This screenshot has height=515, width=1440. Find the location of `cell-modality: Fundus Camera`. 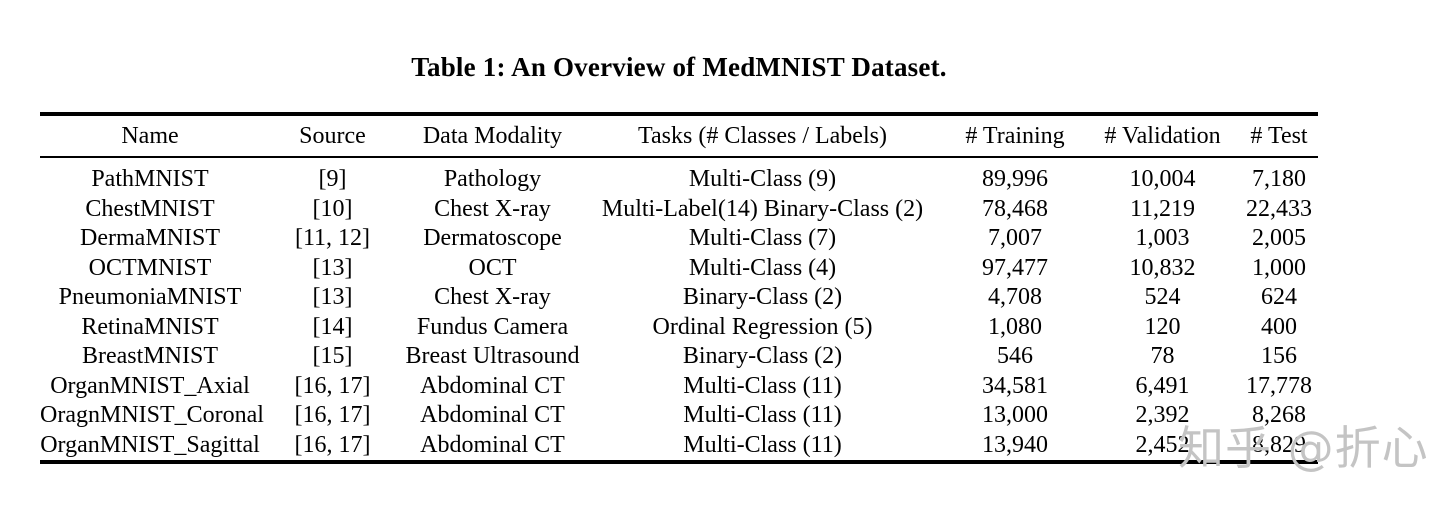

cell-modality: Fundus Camera is located at coordinates (492, 326).